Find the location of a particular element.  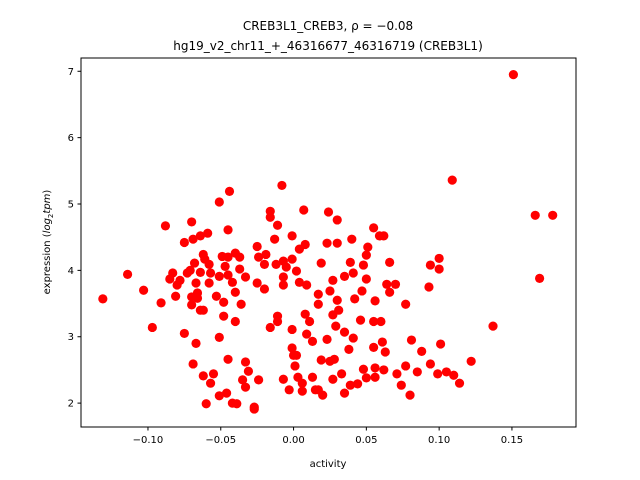

x-tick-label: −0.05 is located at coordinates (220, 440).